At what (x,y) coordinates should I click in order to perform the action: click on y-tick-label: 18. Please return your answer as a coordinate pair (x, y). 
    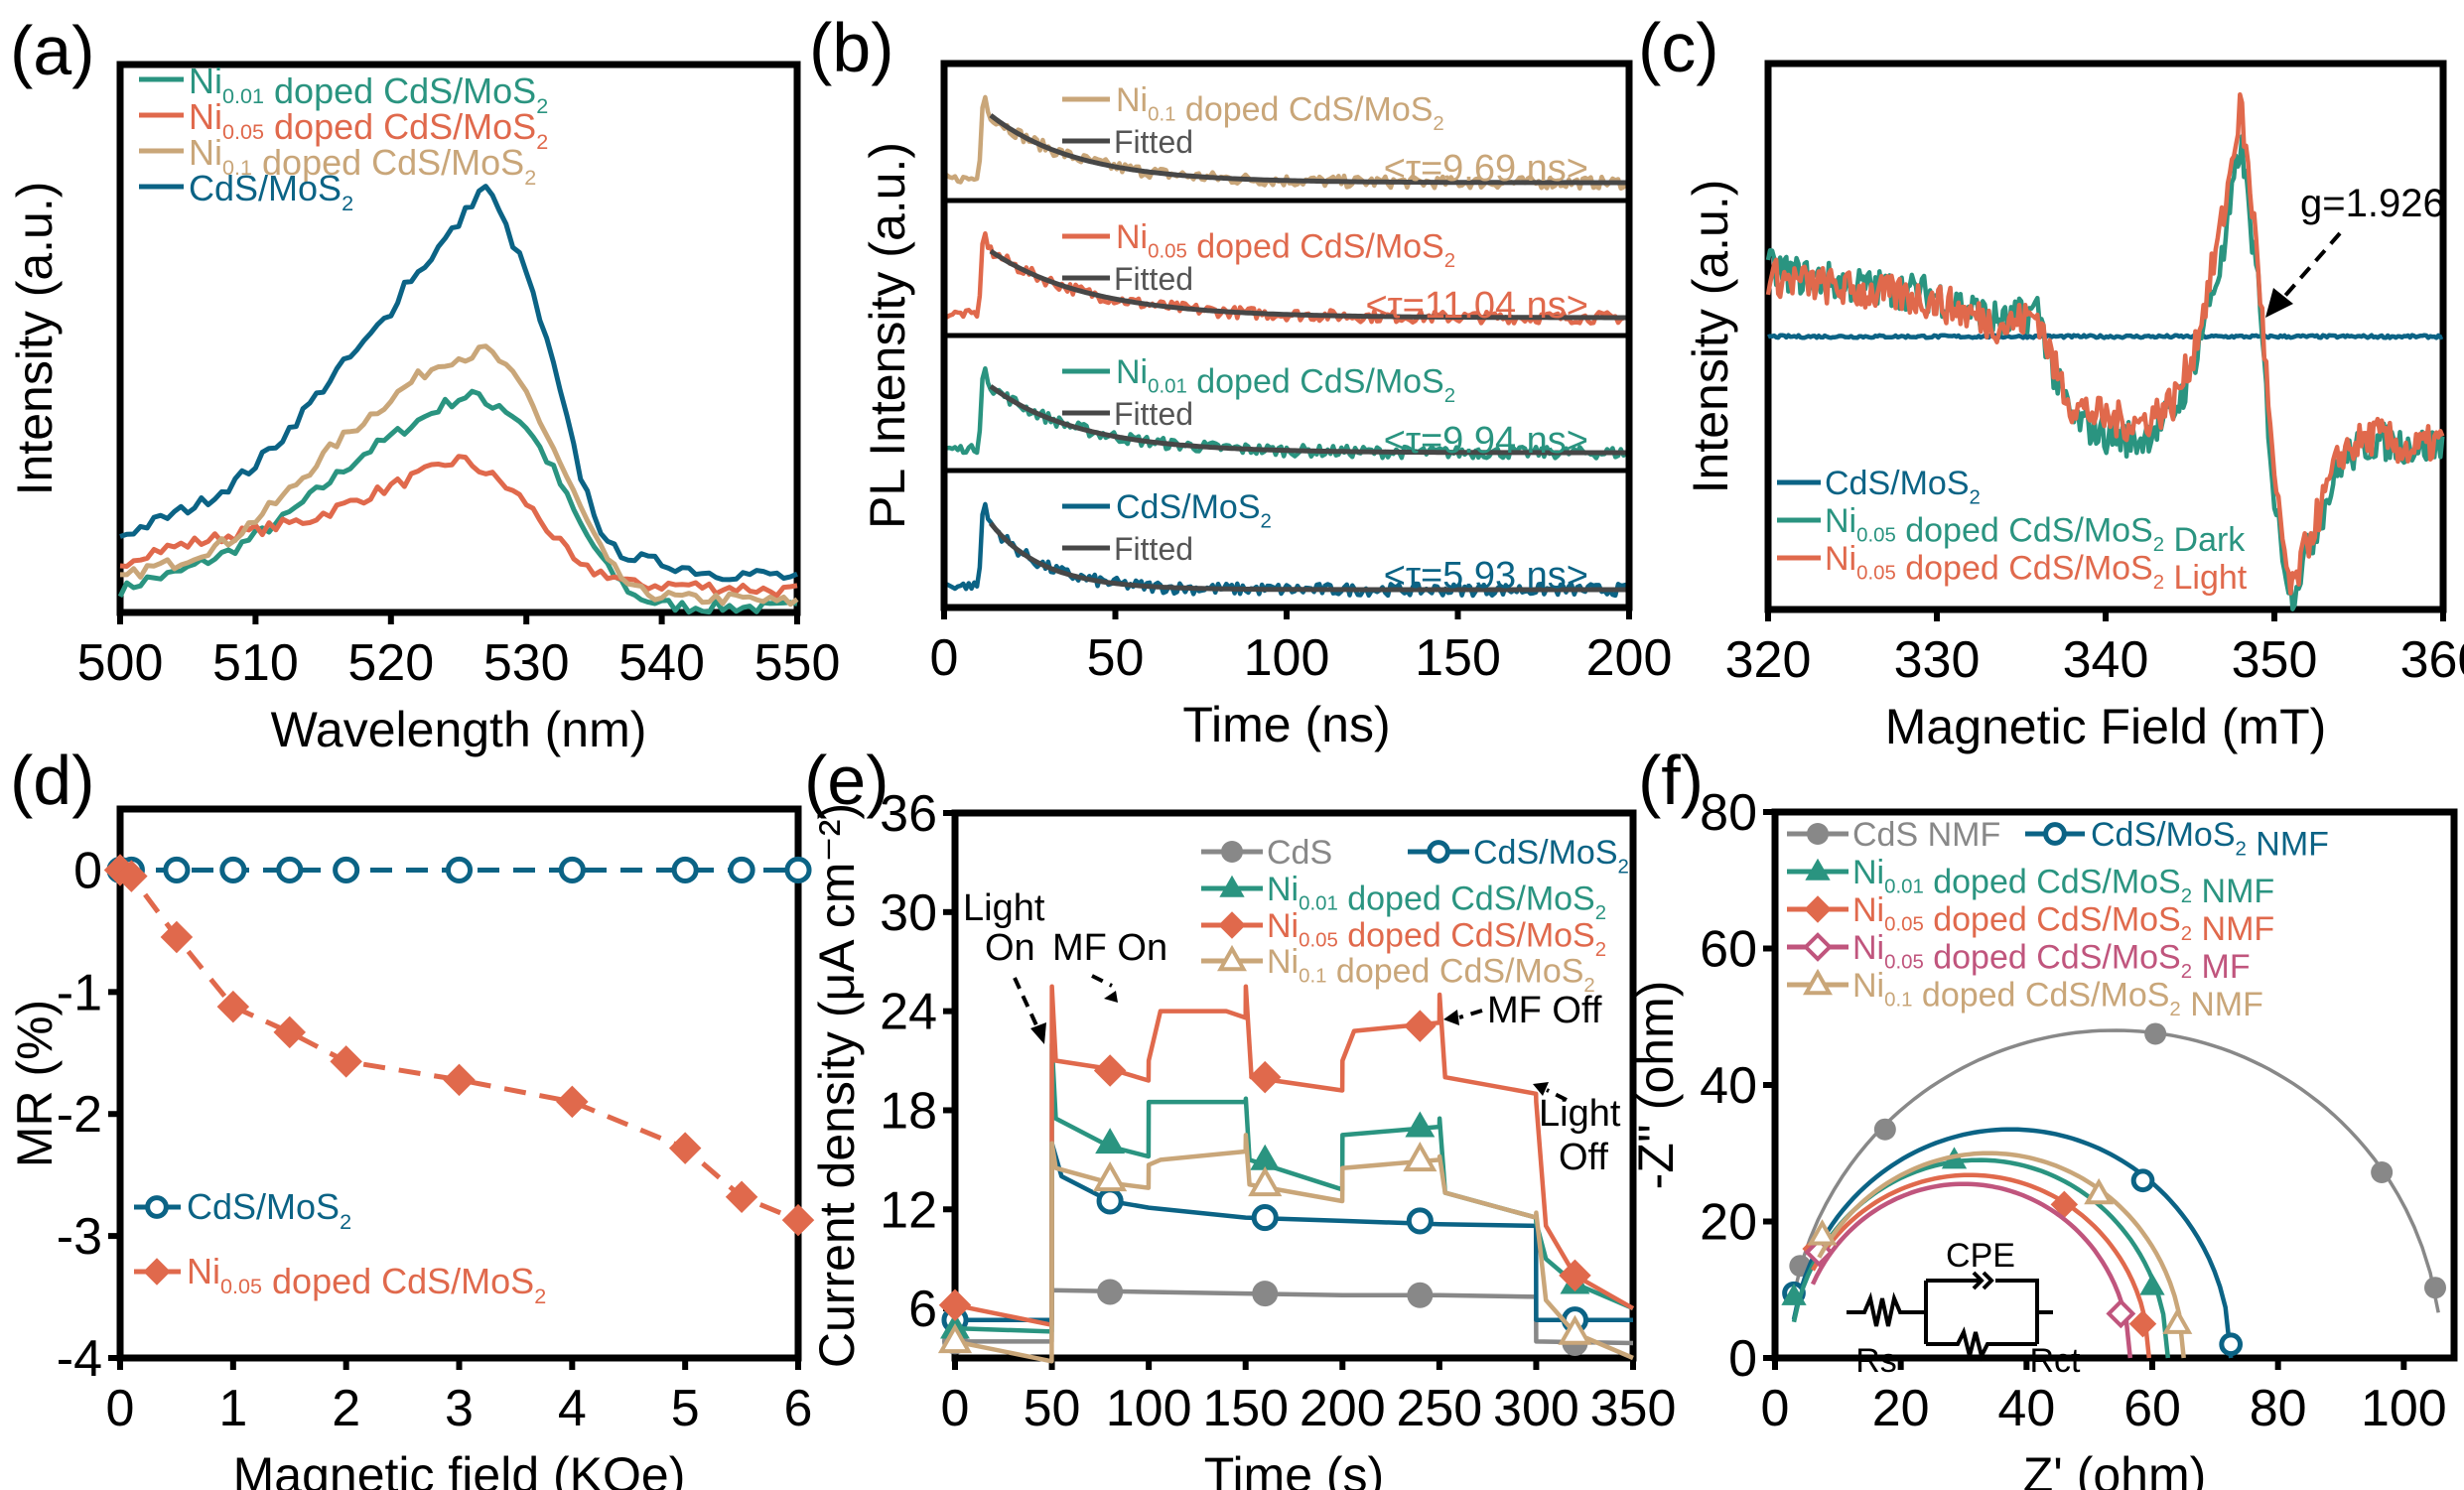
    Looking at the image, I should click on (908, 1111).